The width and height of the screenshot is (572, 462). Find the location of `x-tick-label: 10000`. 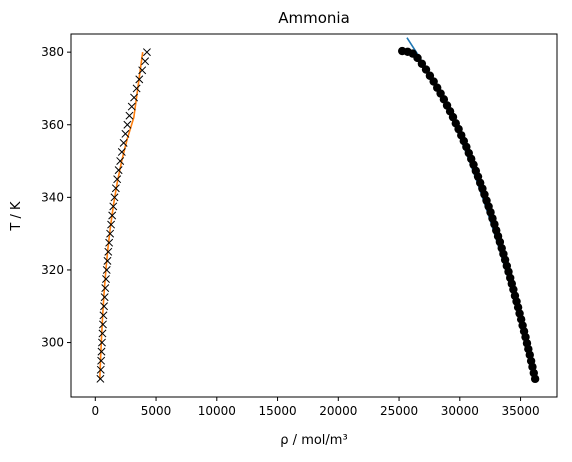

x-tick-label: 10000 is located at coordinates (217, 411).